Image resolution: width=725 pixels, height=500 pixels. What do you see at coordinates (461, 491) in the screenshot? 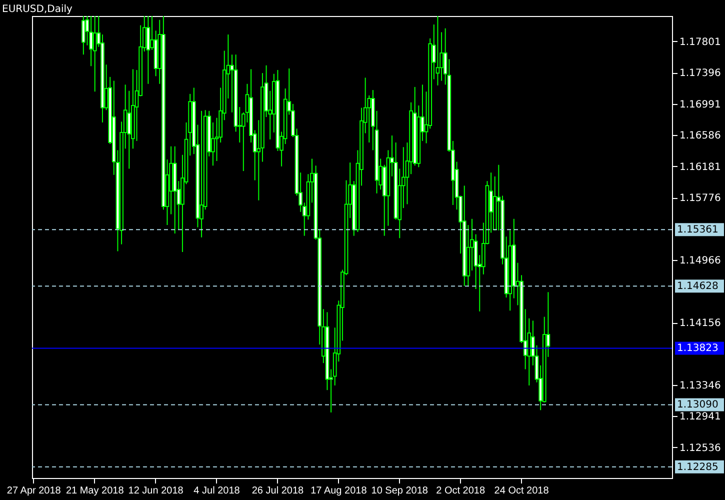
I see `x-tick-label: 2 Oct 2018` at bounding box center [461, 491].